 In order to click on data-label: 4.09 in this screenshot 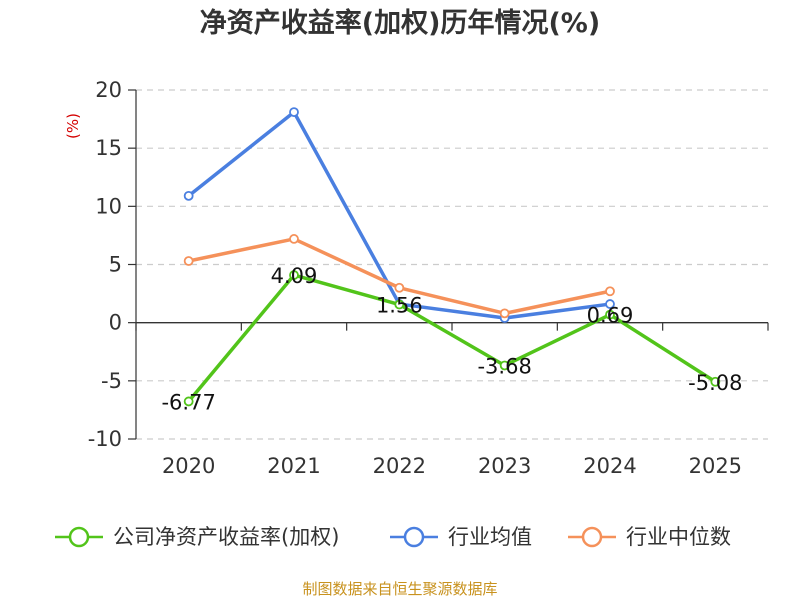, I will do `click(294, 276)`.